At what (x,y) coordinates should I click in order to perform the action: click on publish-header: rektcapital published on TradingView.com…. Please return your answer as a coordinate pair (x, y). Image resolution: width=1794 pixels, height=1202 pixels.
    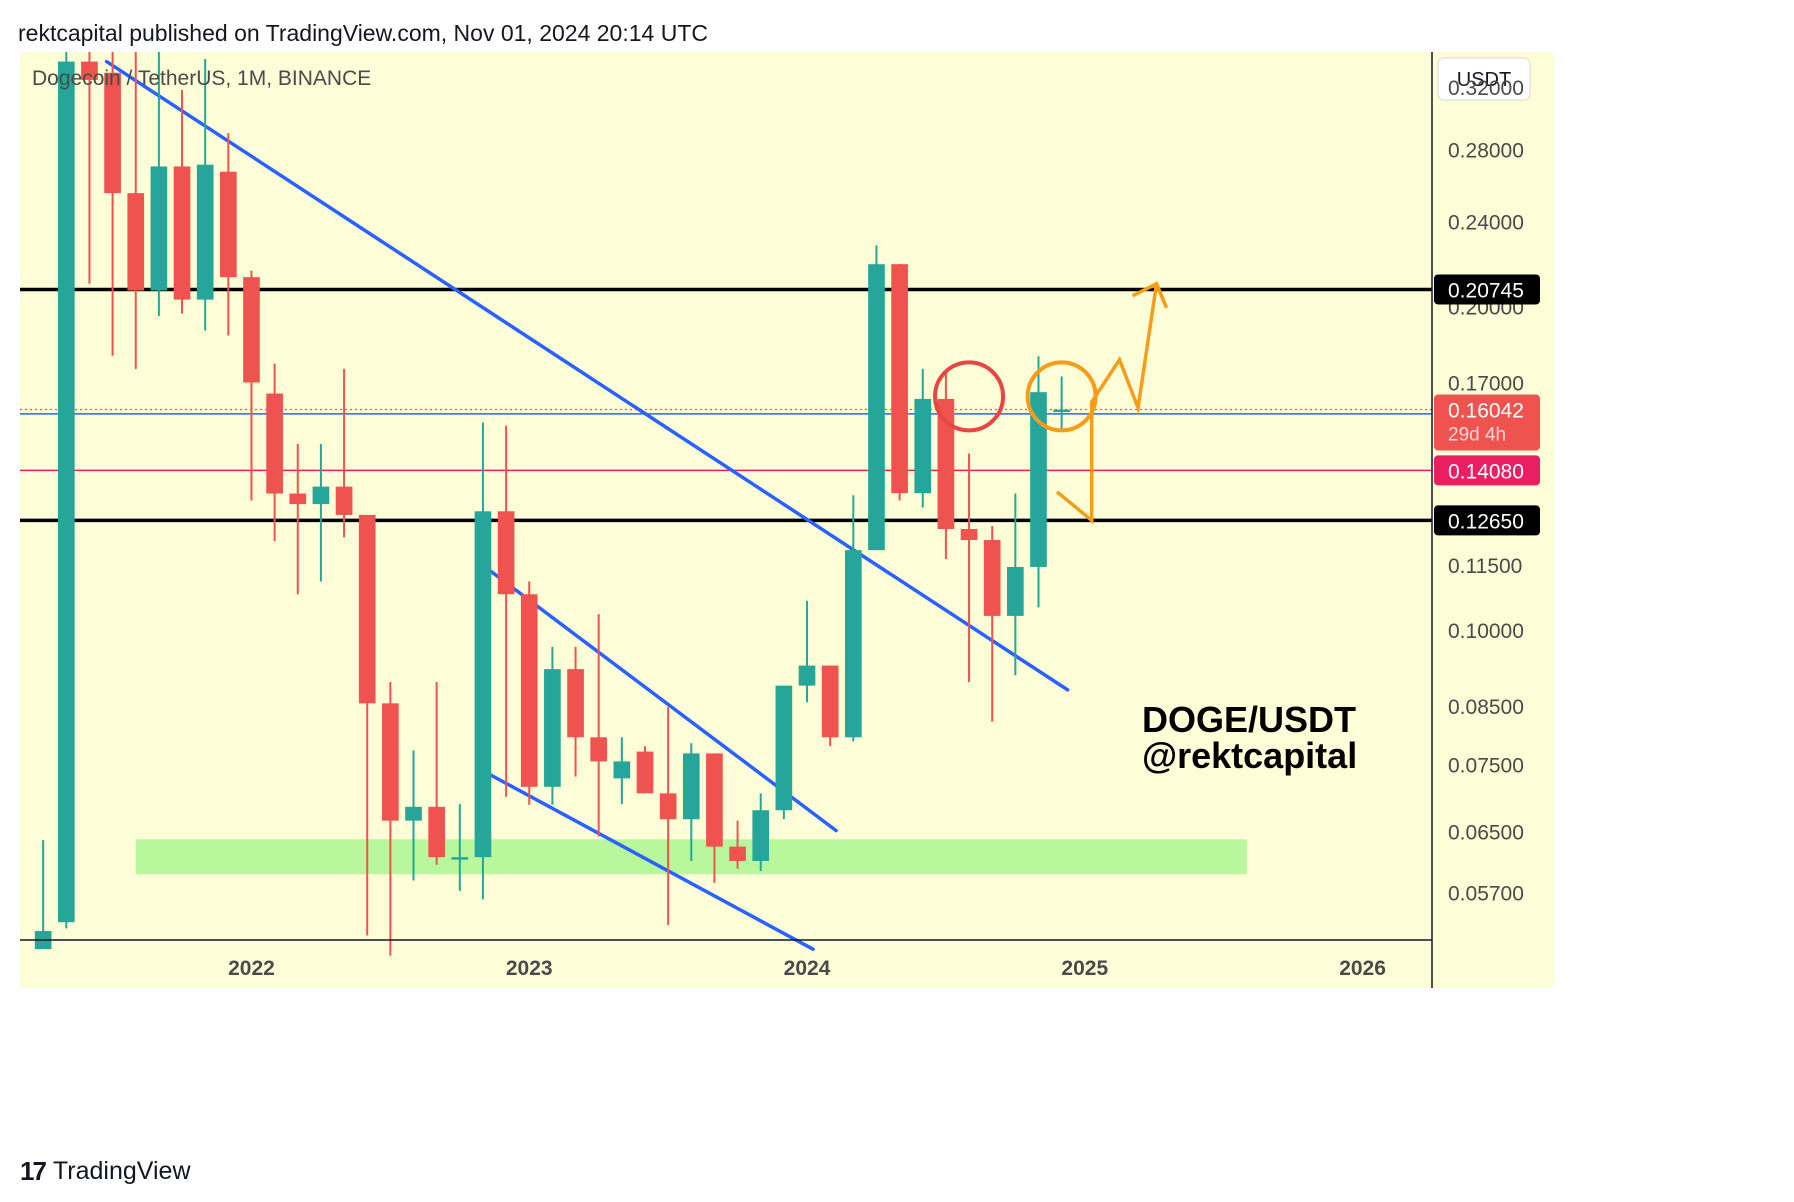
    Looking at the image, I should click on (363, 33).